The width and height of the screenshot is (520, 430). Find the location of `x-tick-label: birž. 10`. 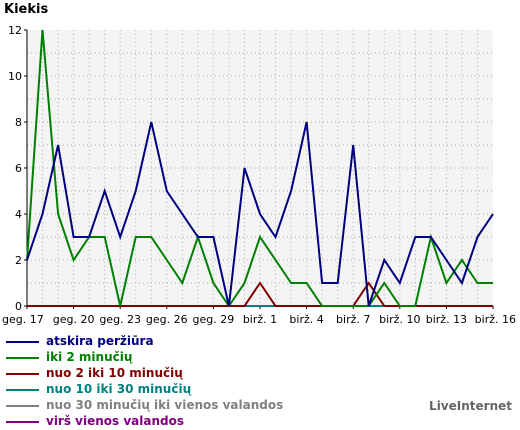

x-tick-label: birž. 10 is located at coordinates (399, 319).